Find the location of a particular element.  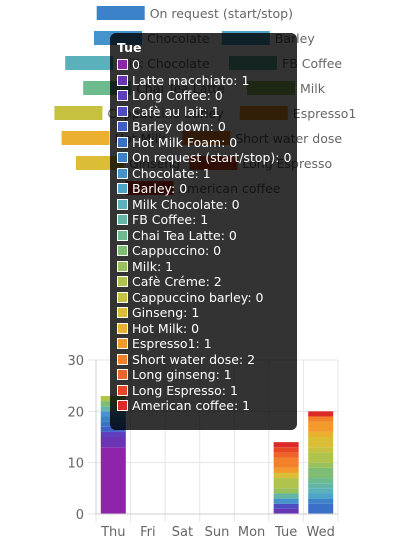

x-tick-label: Mon is located at coordinates (251, 532).